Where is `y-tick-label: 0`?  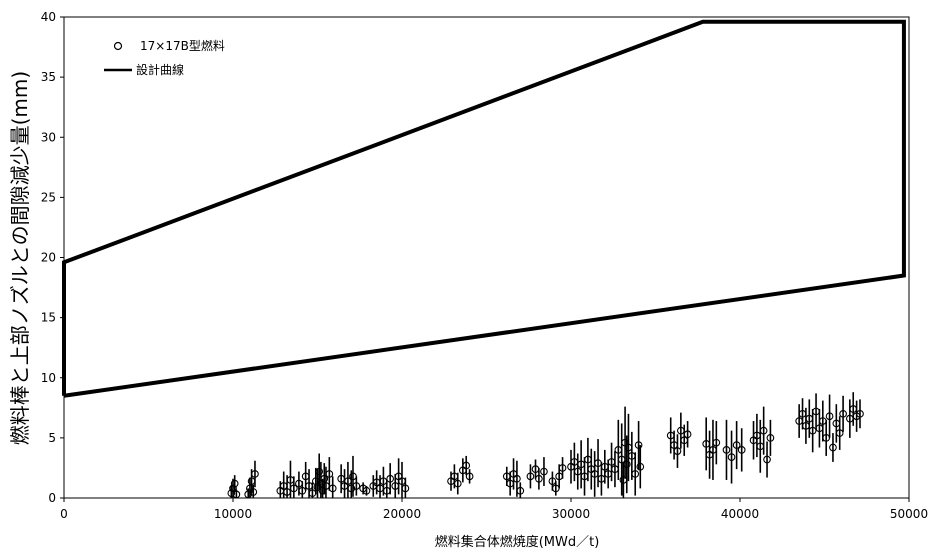
y-tick-label: 0 is located at coordinates (52, 498).